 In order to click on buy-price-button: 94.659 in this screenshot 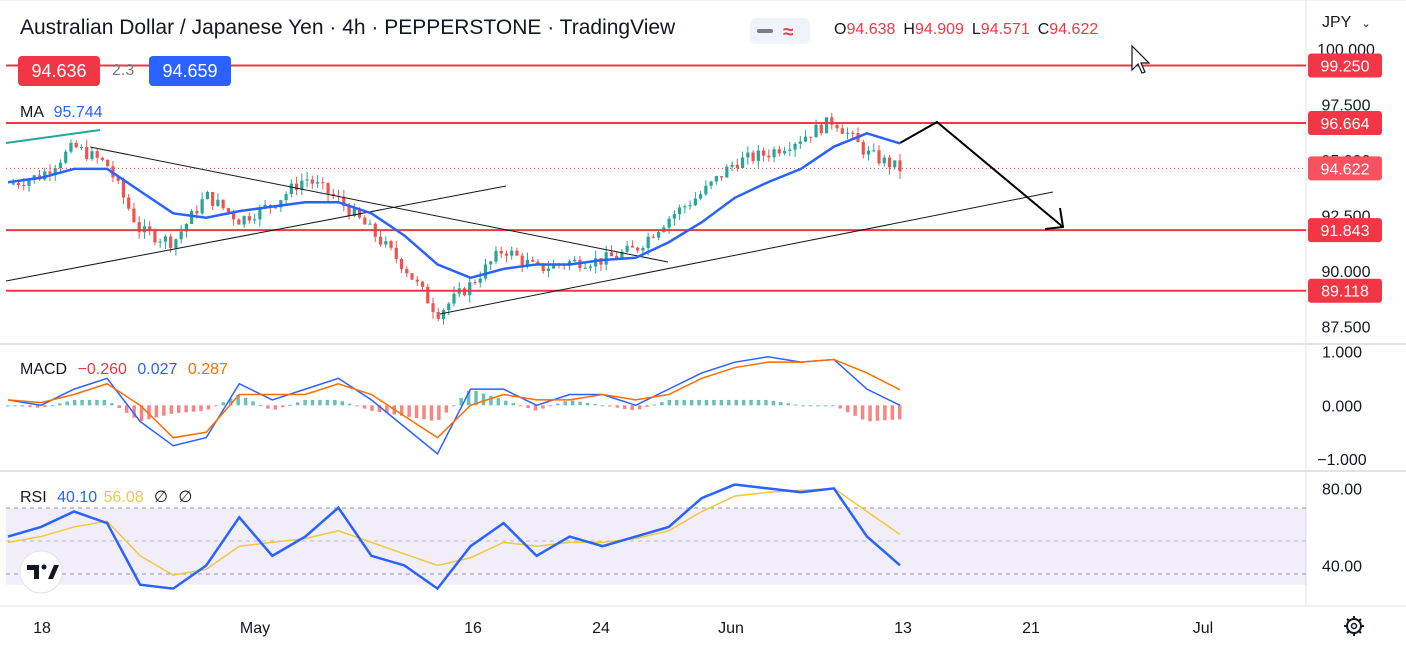, I will do `click(190, 71)`.